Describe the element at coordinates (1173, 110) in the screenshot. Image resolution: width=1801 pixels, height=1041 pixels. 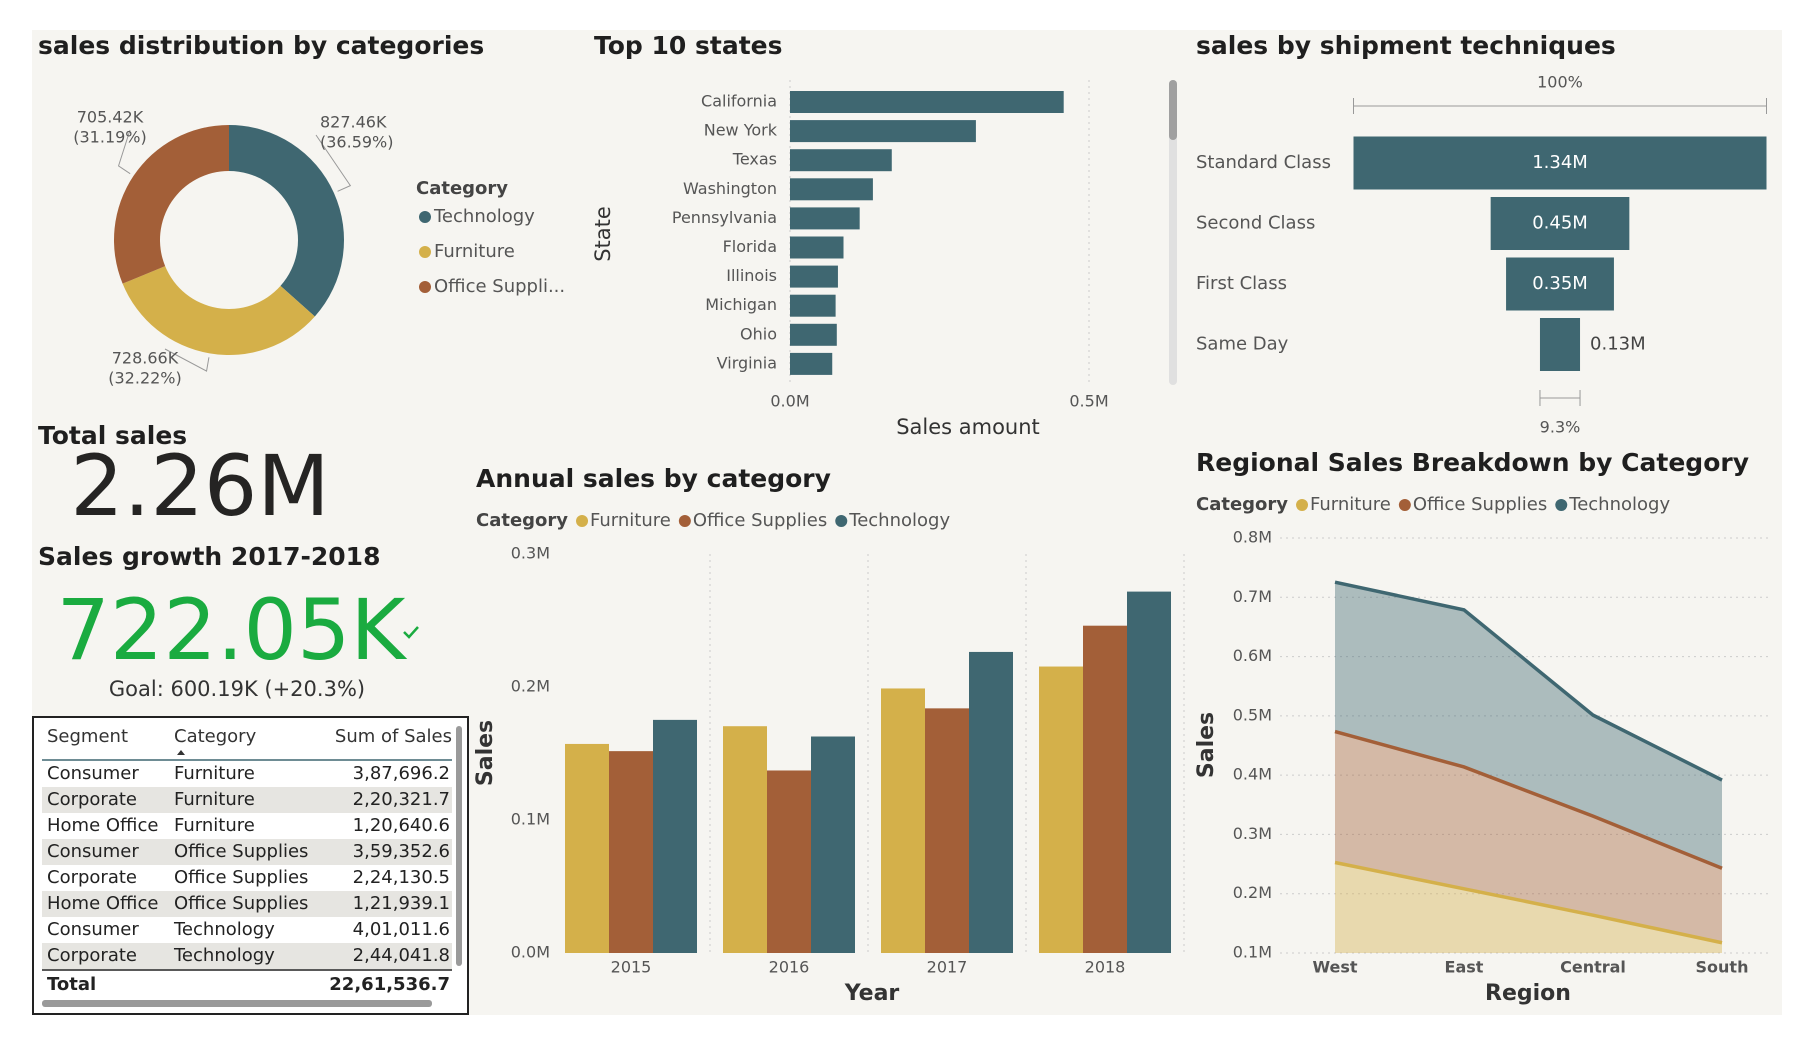
I see `list-scroll-thumb` at that location.